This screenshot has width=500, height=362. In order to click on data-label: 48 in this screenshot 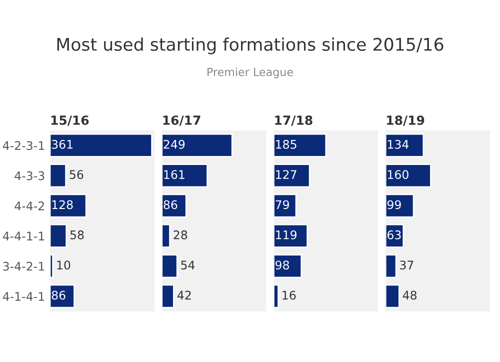, I will do `click(409, 295)`.